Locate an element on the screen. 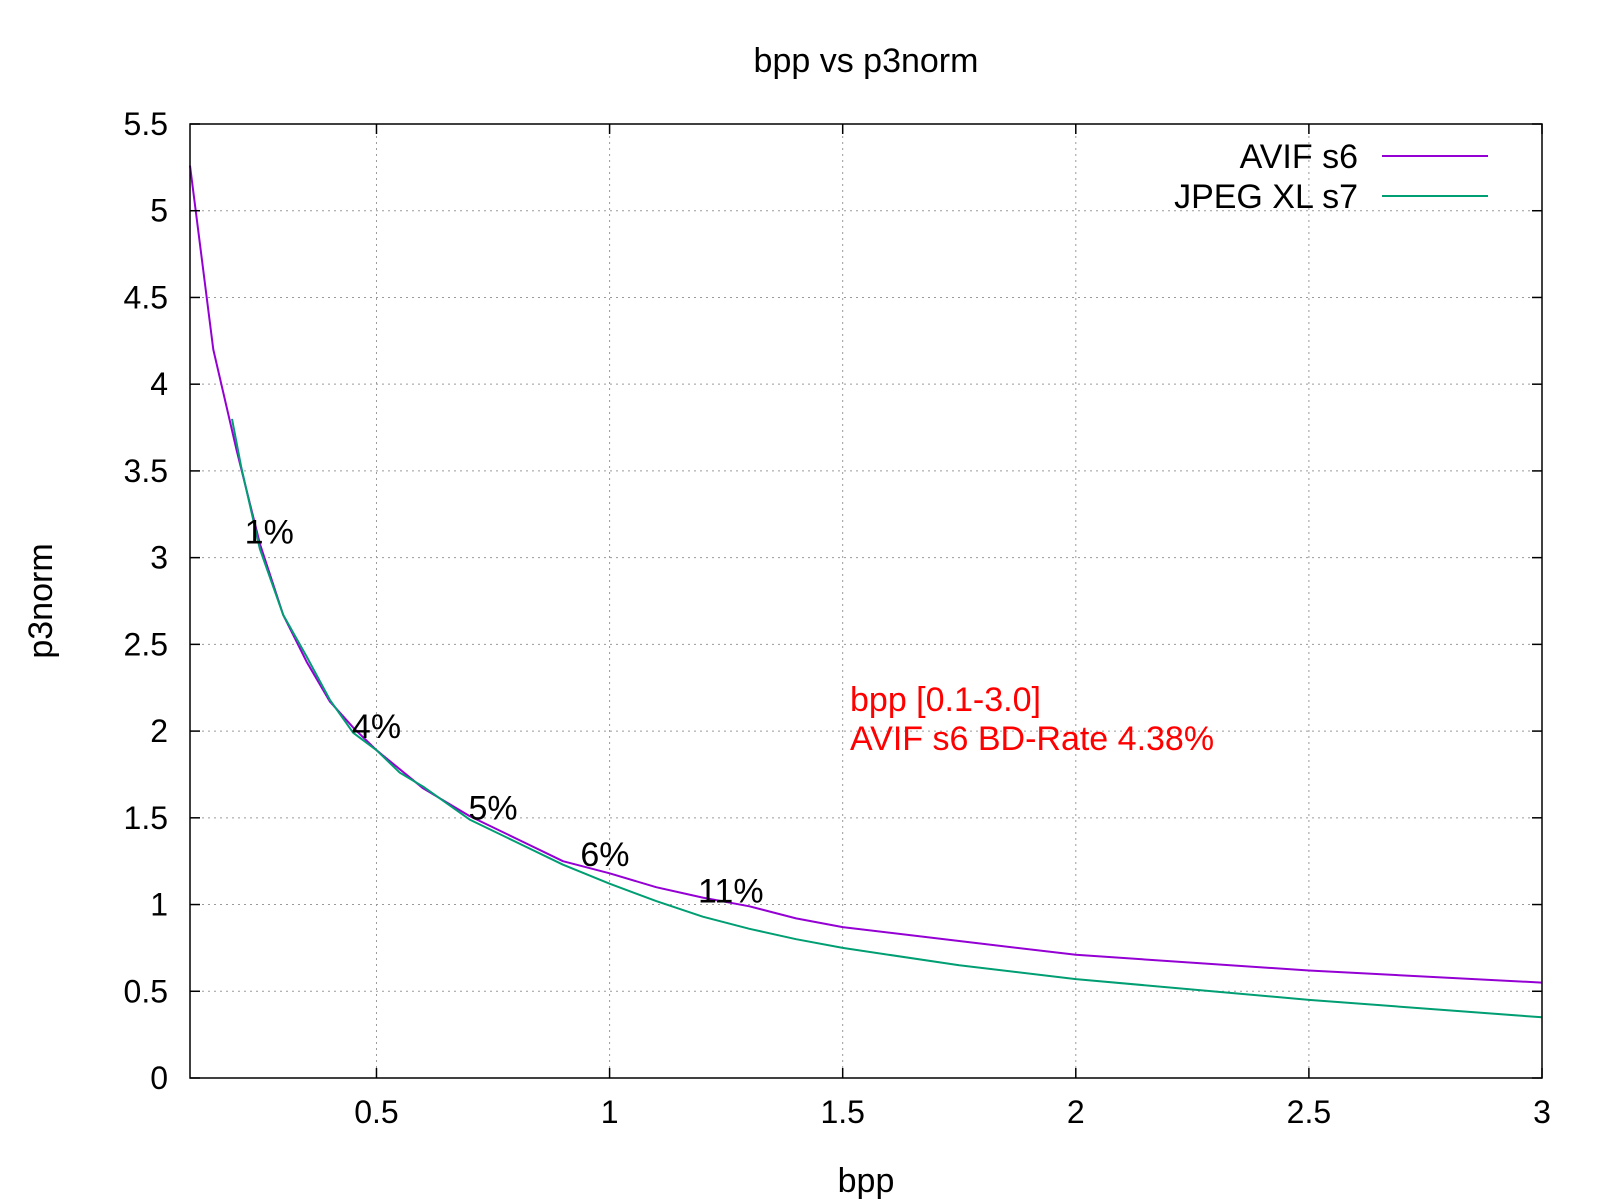  legend-label-1: AVIF s6 is located at coordinates (1299, 157).